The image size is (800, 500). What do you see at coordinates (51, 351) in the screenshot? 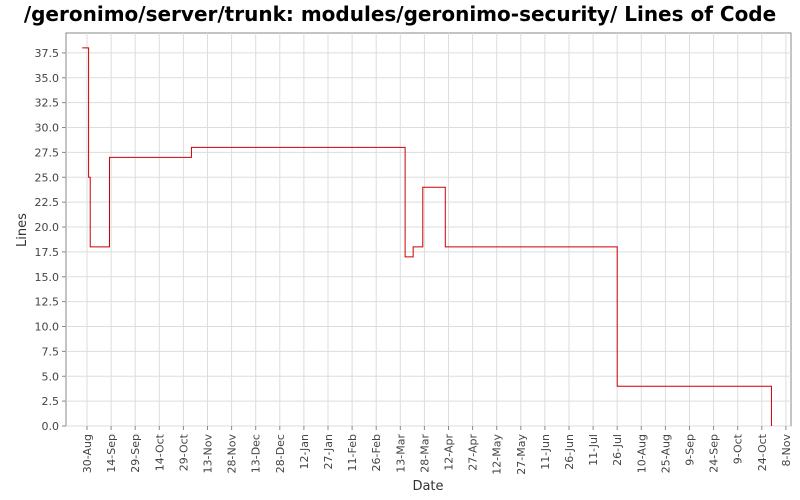
I see `y-tick-label: 7.5` at bounding box center [51, 351].